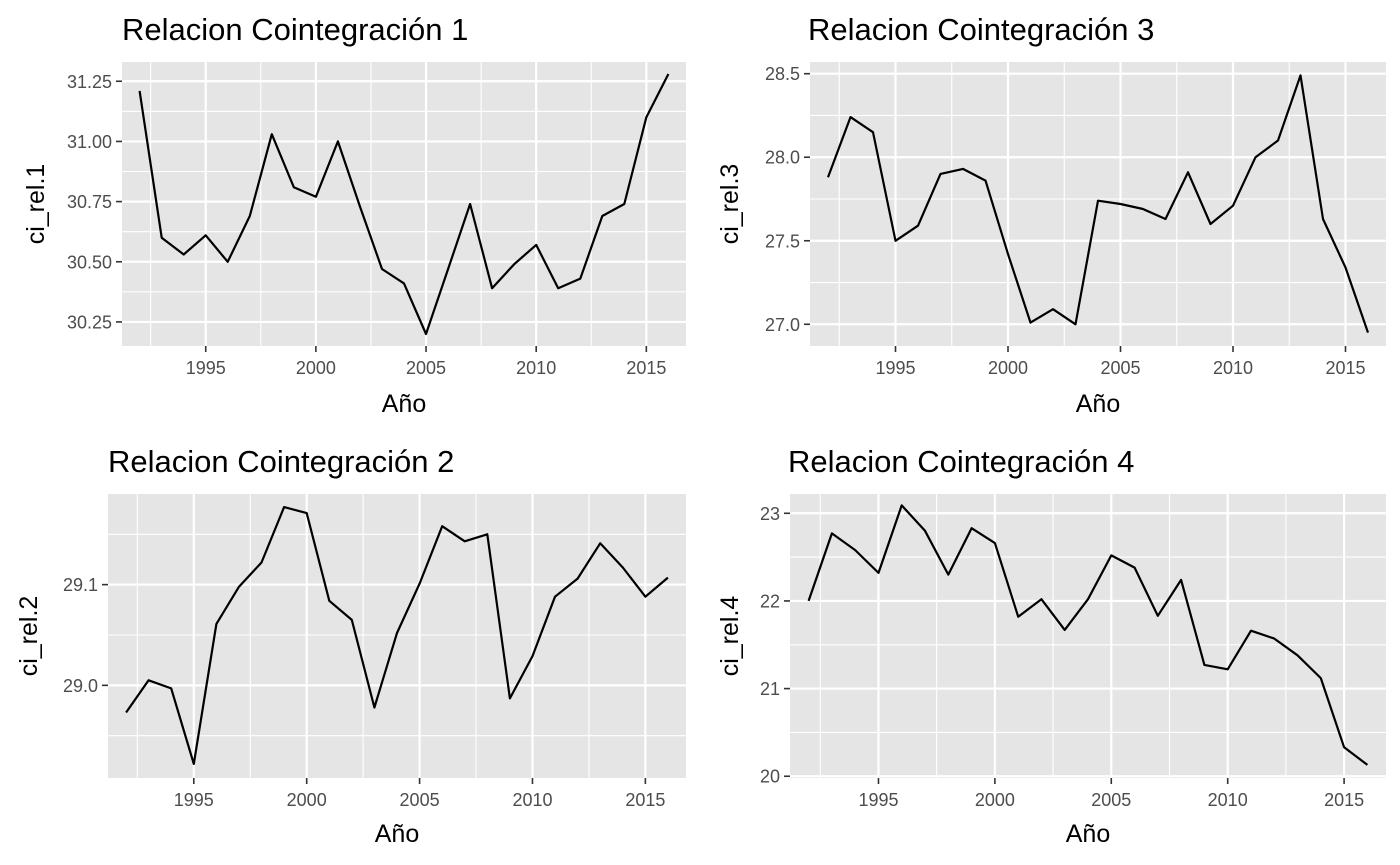  I want to click on plot-background, so click(404, 204).